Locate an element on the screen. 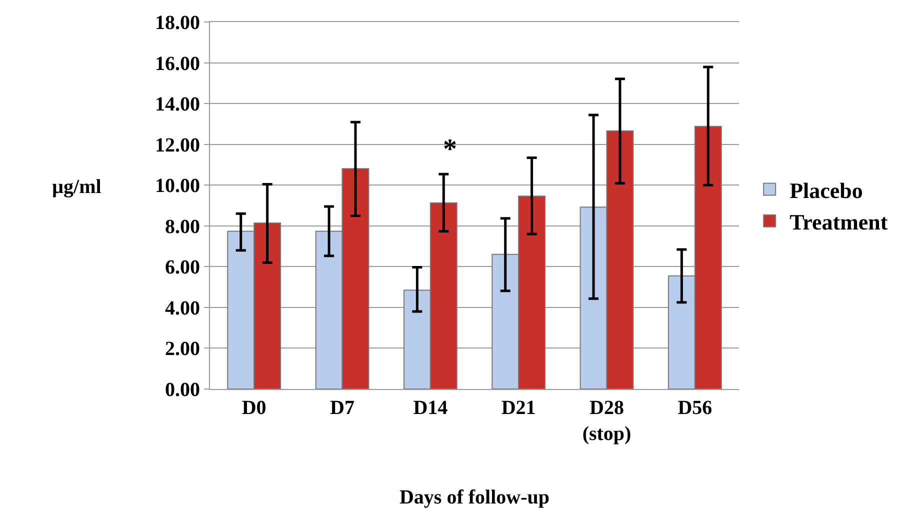 This screenshot has height=516, width=909. y-tick-label: 18.00 is located at coordinates (177, 23).